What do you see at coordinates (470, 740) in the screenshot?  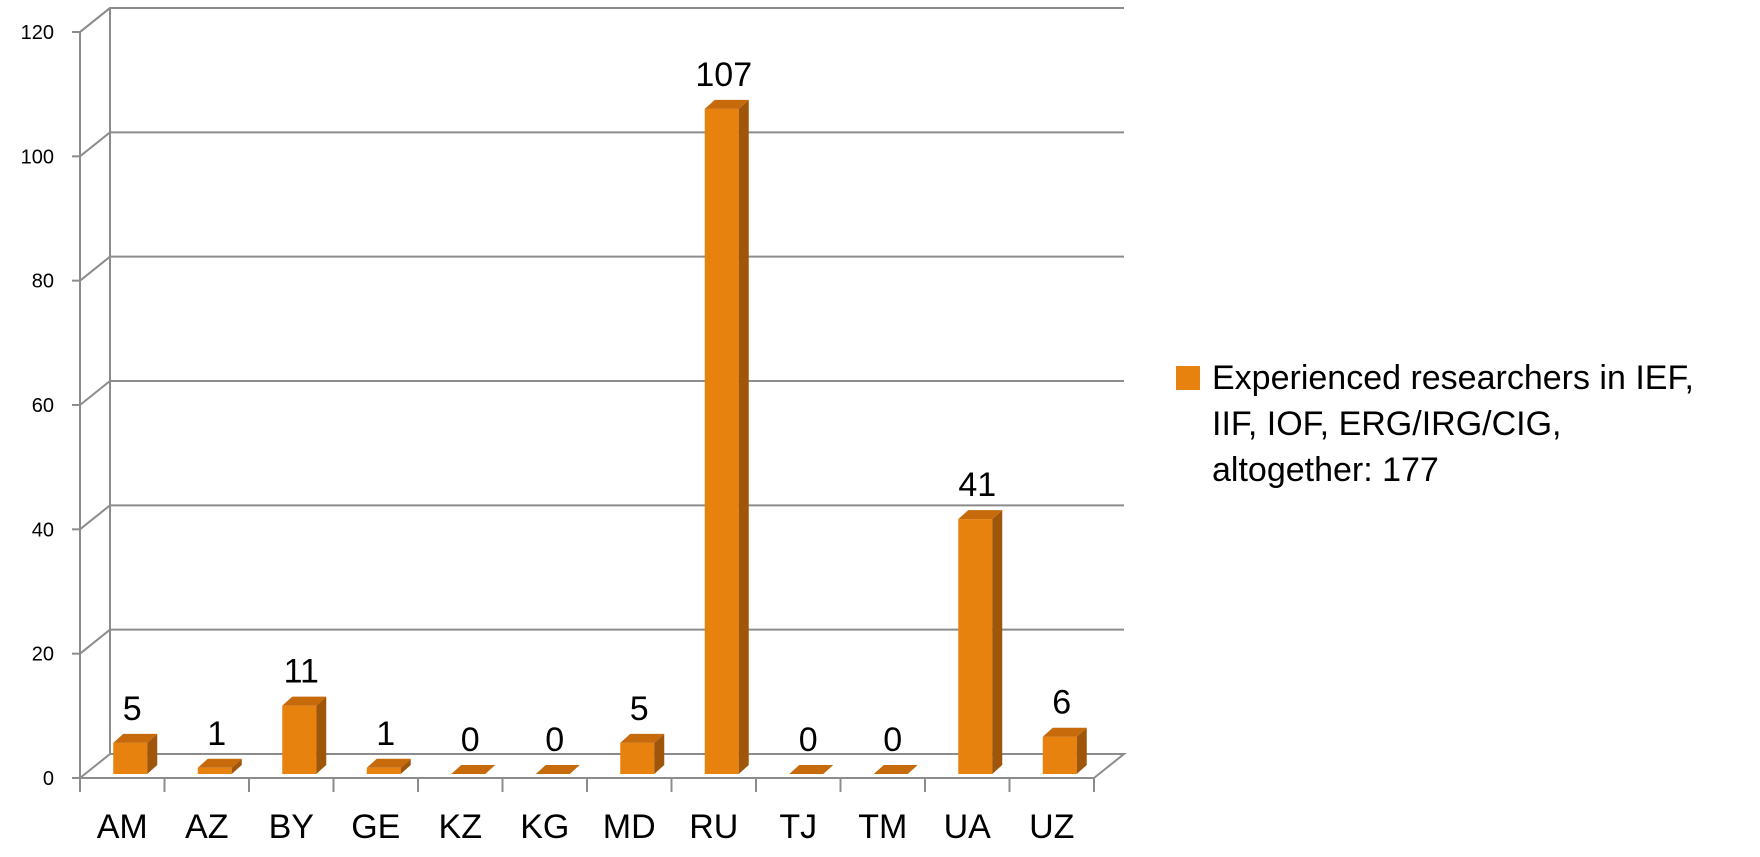 I see `data-label-kz: 0` at bounding box center [470, 740].